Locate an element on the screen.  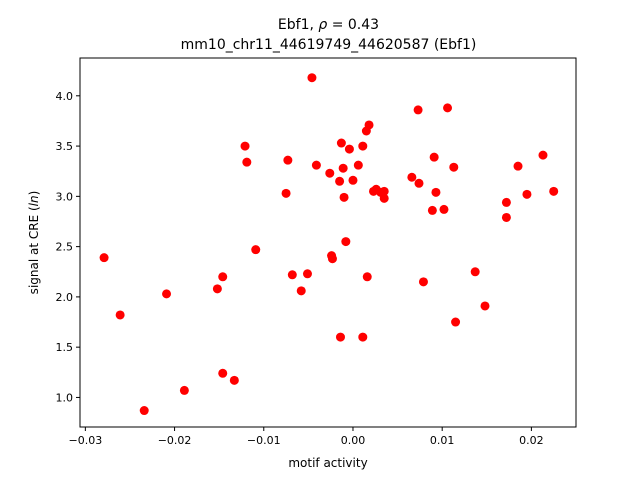
x-tick-label: −0.01 is located at coordinates (264, 440).